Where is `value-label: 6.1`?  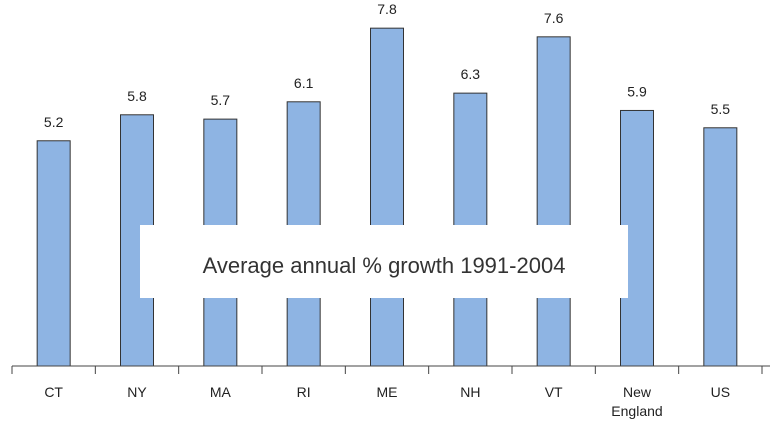
value-label: 6.1 is located at coordinates (304, 83).